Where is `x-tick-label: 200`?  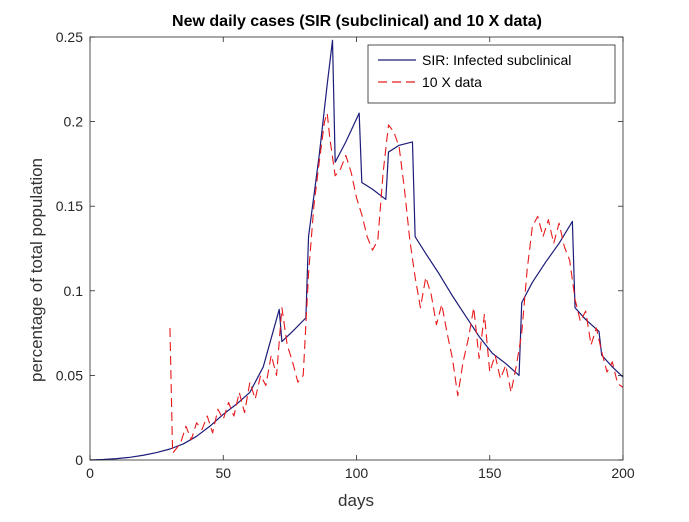
x-tick-label: 200 is located at coordinates (623, 473).